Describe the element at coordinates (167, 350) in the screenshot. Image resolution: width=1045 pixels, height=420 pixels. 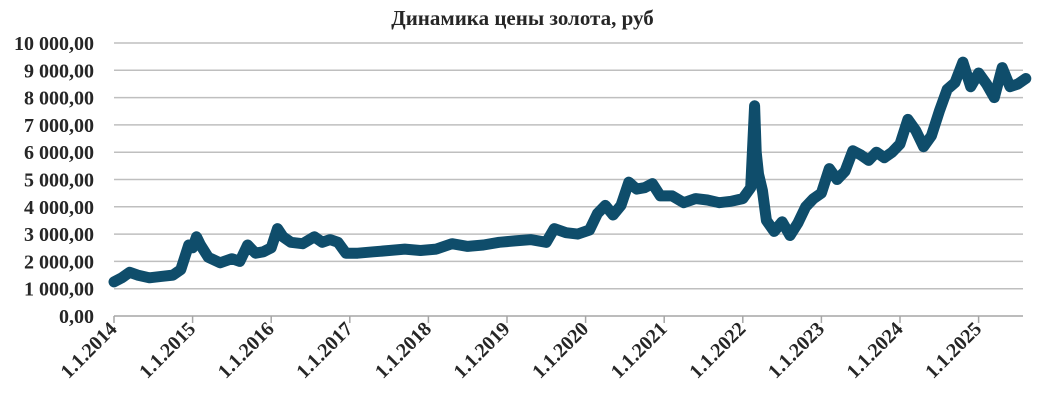
I see `x-tick-label: 1.1.2015` at that location.